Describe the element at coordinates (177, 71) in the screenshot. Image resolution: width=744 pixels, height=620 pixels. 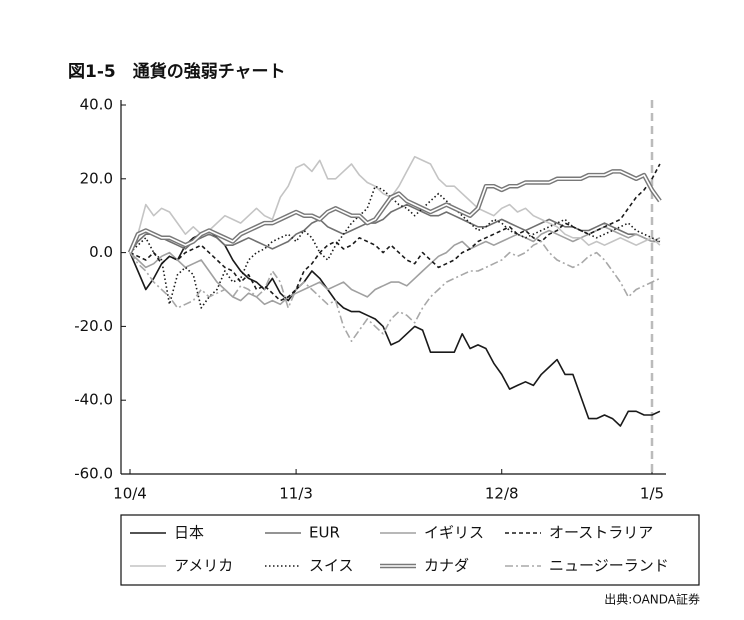
I see `chart-title: 図1-5 通貨の強弱チャート` at that location.